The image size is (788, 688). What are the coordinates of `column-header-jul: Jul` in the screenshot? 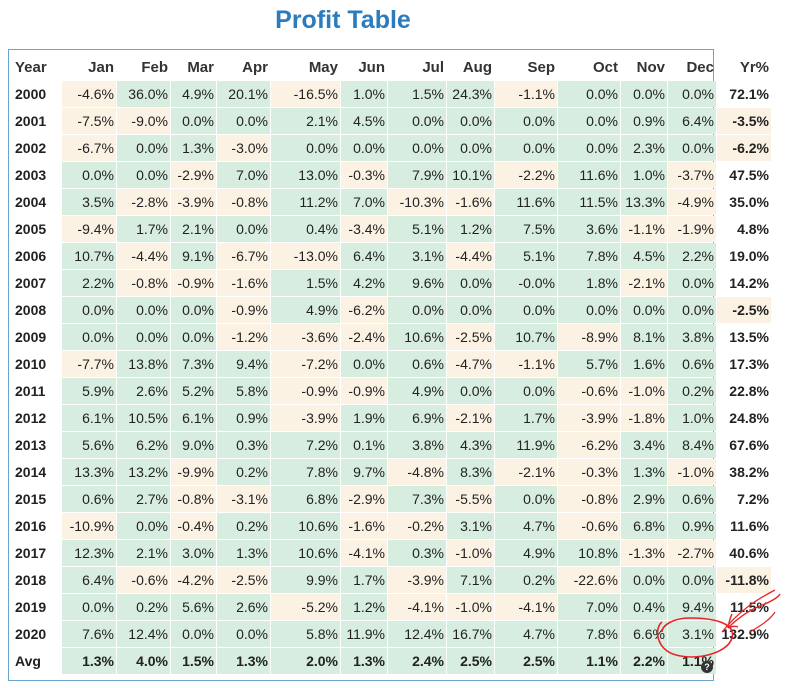 It's located at (433, 67).